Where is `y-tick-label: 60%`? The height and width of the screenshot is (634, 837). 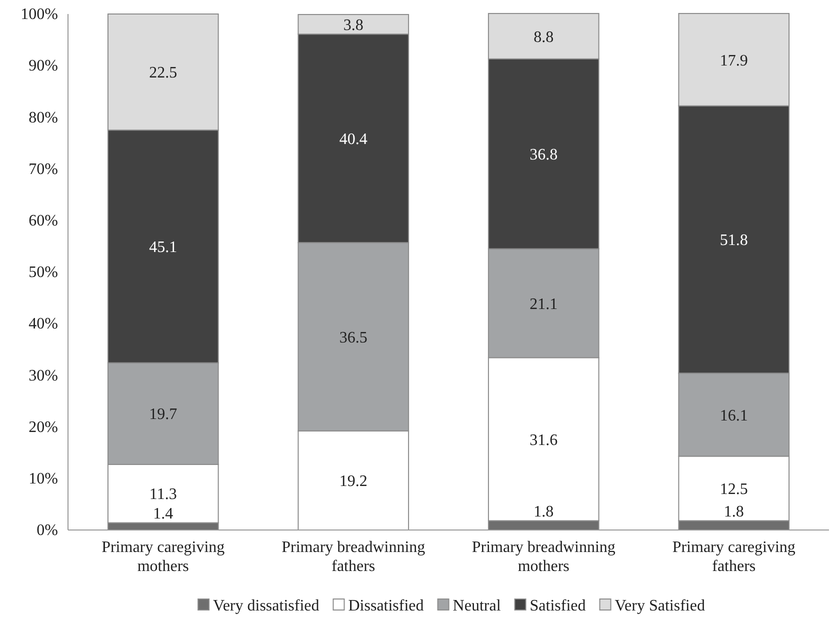
y-tick-label: 60% is located at coordinates (43, 221).